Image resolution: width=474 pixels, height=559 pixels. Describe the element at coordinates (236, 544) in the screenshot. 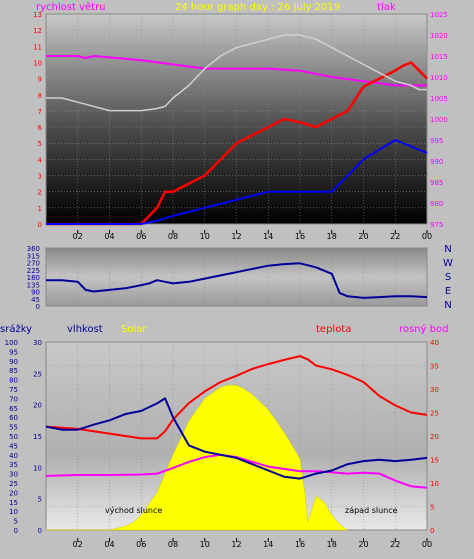

I see `x-tick-label: 12` at that location.